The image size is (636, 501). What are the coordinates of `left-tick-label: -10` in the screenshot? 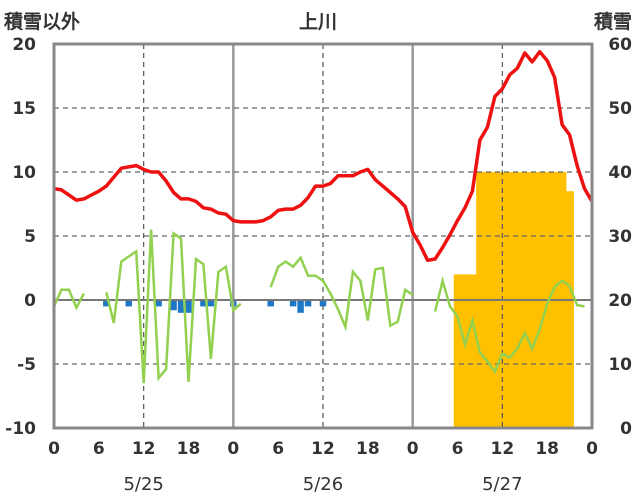 It's located at (20, 429).